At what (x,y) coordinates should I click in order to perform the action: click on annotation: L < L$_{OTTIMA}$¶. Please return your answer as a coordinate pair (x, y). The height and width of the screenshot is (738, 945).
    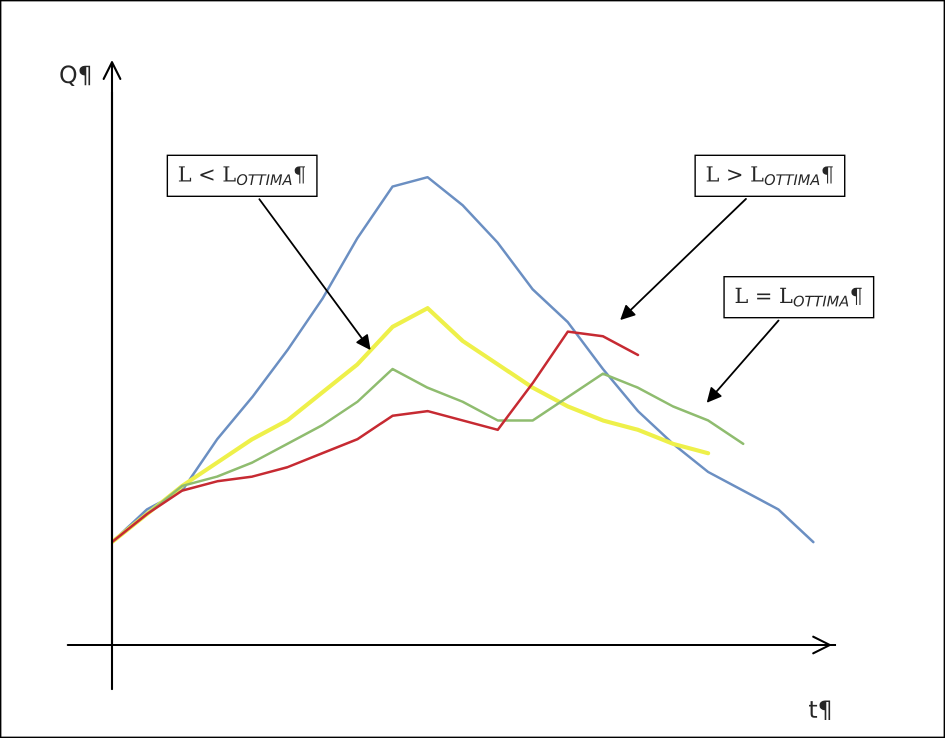
    Looking at the image, I should click on (241, 176).